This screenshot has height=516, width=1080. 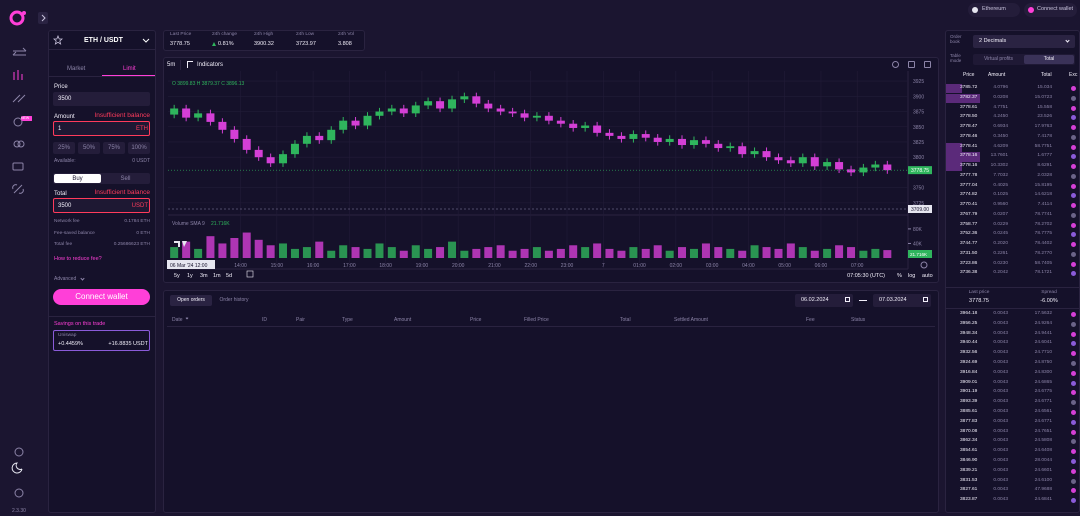 What do you see at coordinates (103, 40) in the screenshot?
I see `pair: ETH / USDT` at bounding box center [103, 40].